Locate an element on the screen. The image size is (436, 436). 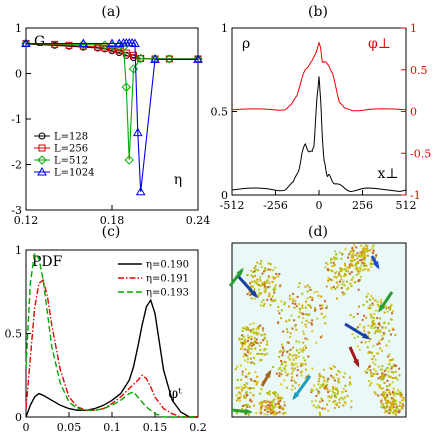
x-tick-label: 512 is located at coordinates (406, 205).